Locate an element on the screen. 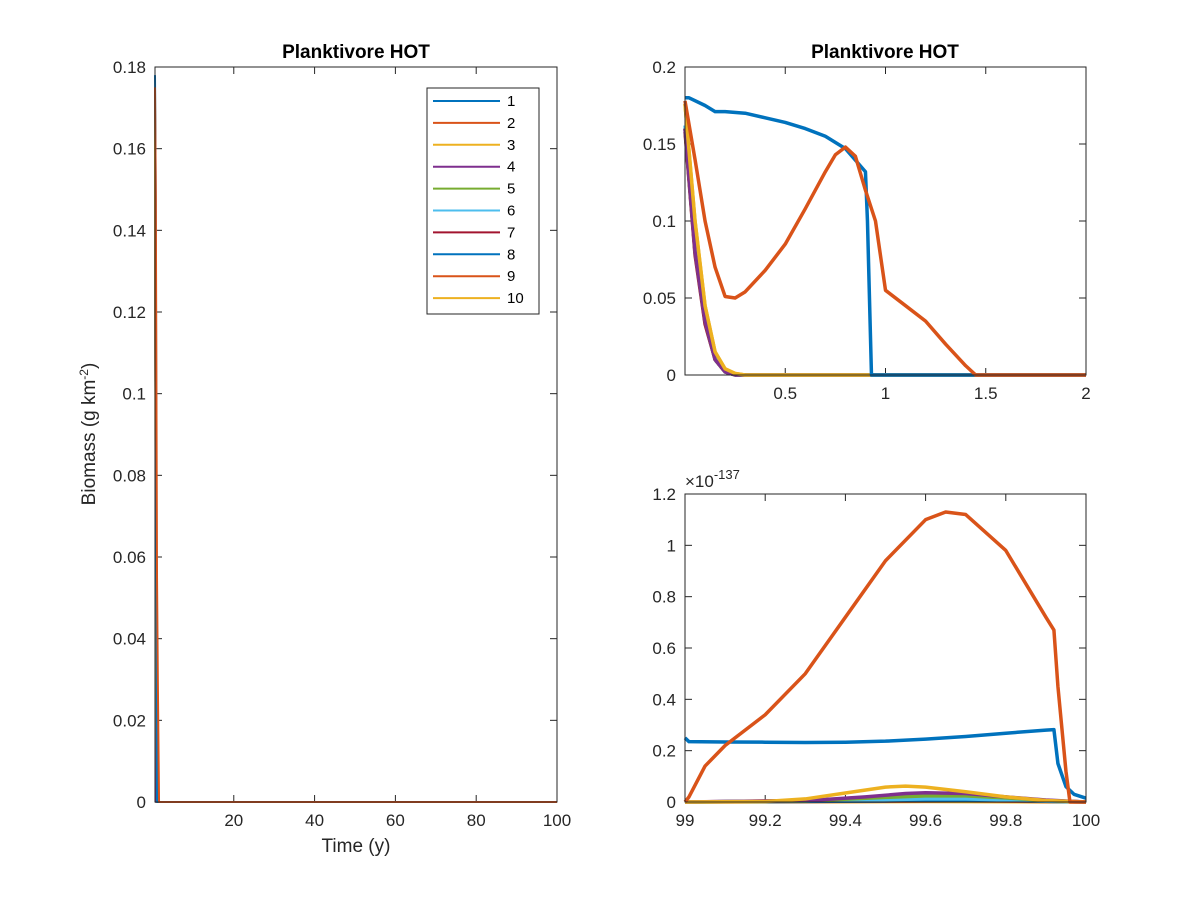  exponent-label: ×10-137 is located at coordinates (712, 479).